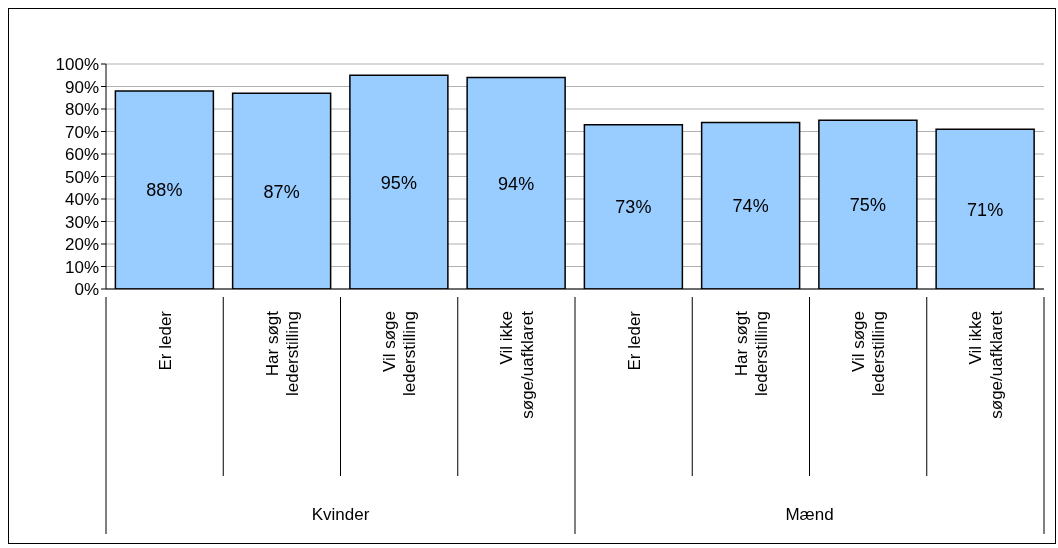 This screenshot has width=1058, height=548. I want to click on y-tick-label: 70%, so click(81, 132).